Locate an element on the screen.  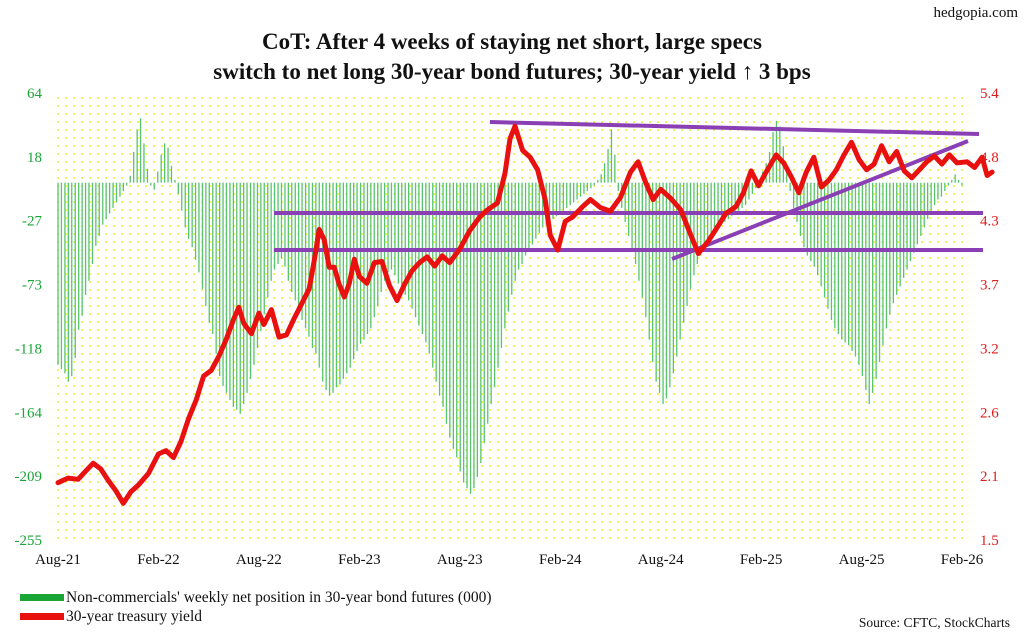
x-tick-label: Aug-22 is located at coordinates (259, 560).